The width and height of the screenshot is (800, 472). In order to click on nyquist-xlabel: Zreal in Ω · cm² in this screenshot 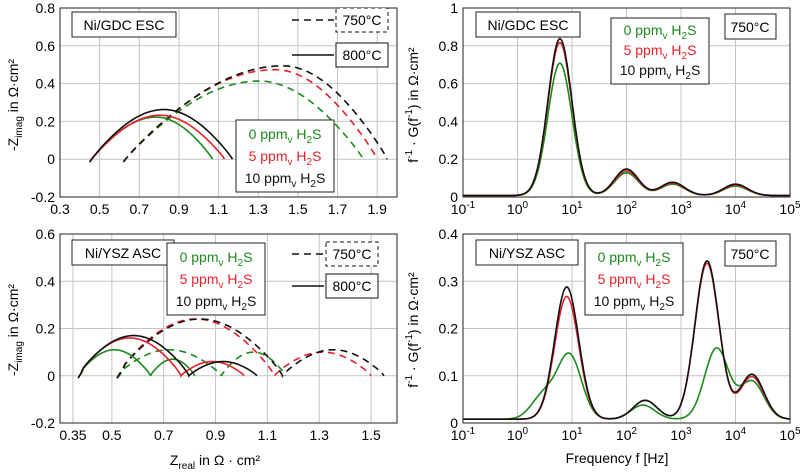, I will do `click(215, 462)`.